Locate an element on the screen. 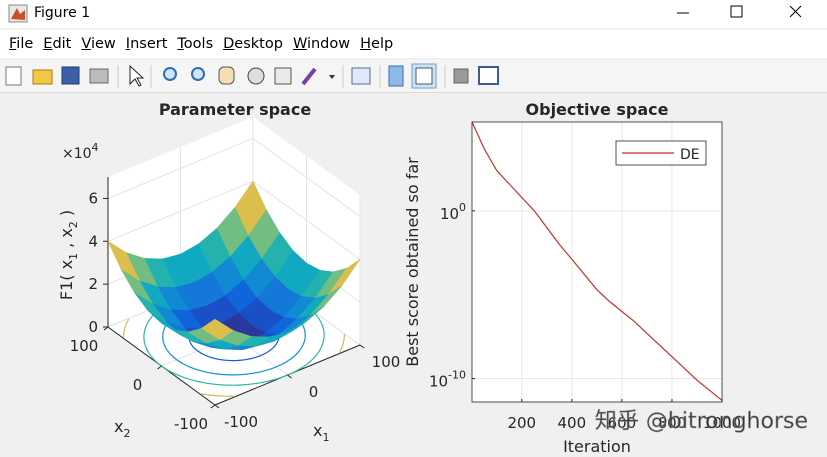 Image resolution: width=827 pixels, height=457 pixels. x-axis-label: x1 is located at coordinates (321, 432).